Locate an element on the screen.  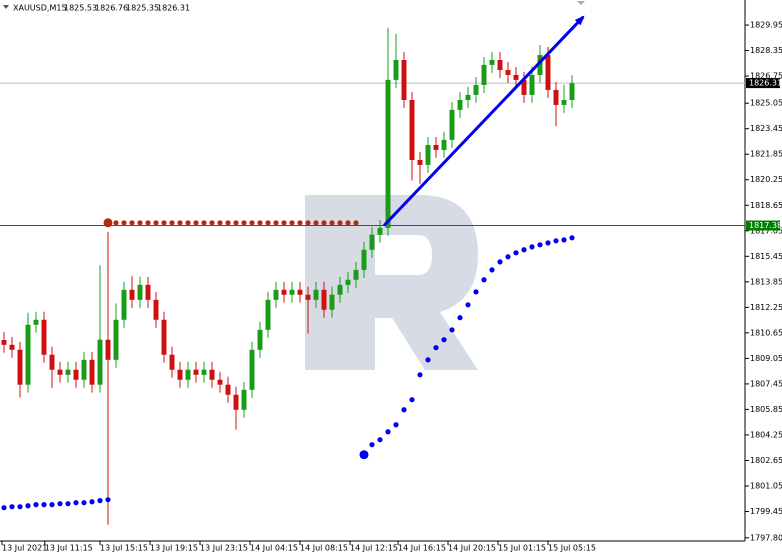
x-tick-label: 13 Jul 23:15 is located at coordinates (224, 548).